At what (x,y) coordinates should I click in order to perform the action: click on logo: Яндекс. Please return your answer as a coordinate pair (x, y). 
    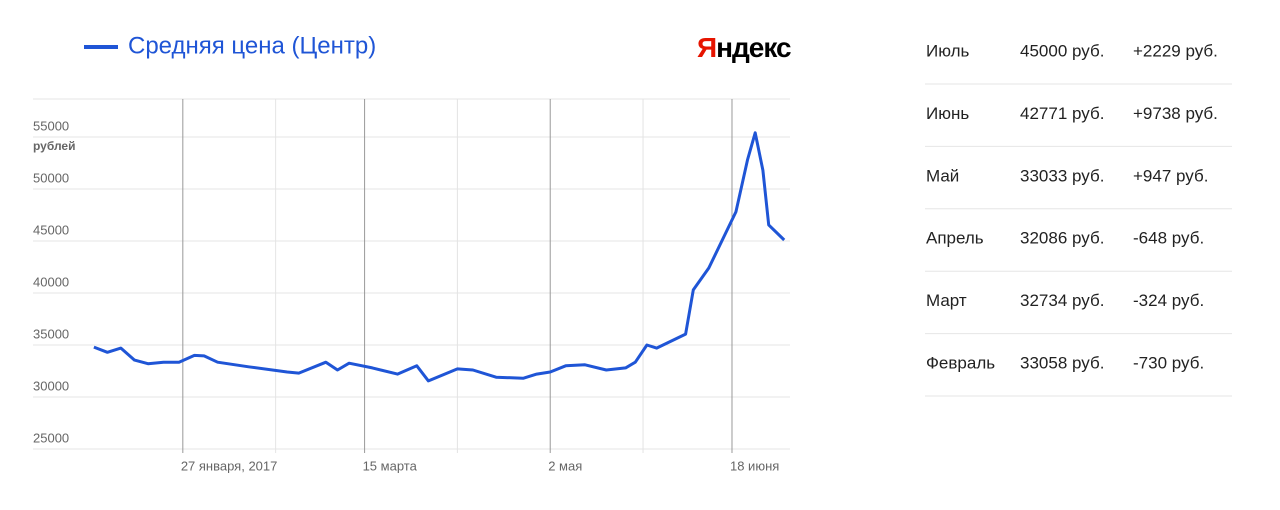
    Looking at the image, I should click on (744, 47).